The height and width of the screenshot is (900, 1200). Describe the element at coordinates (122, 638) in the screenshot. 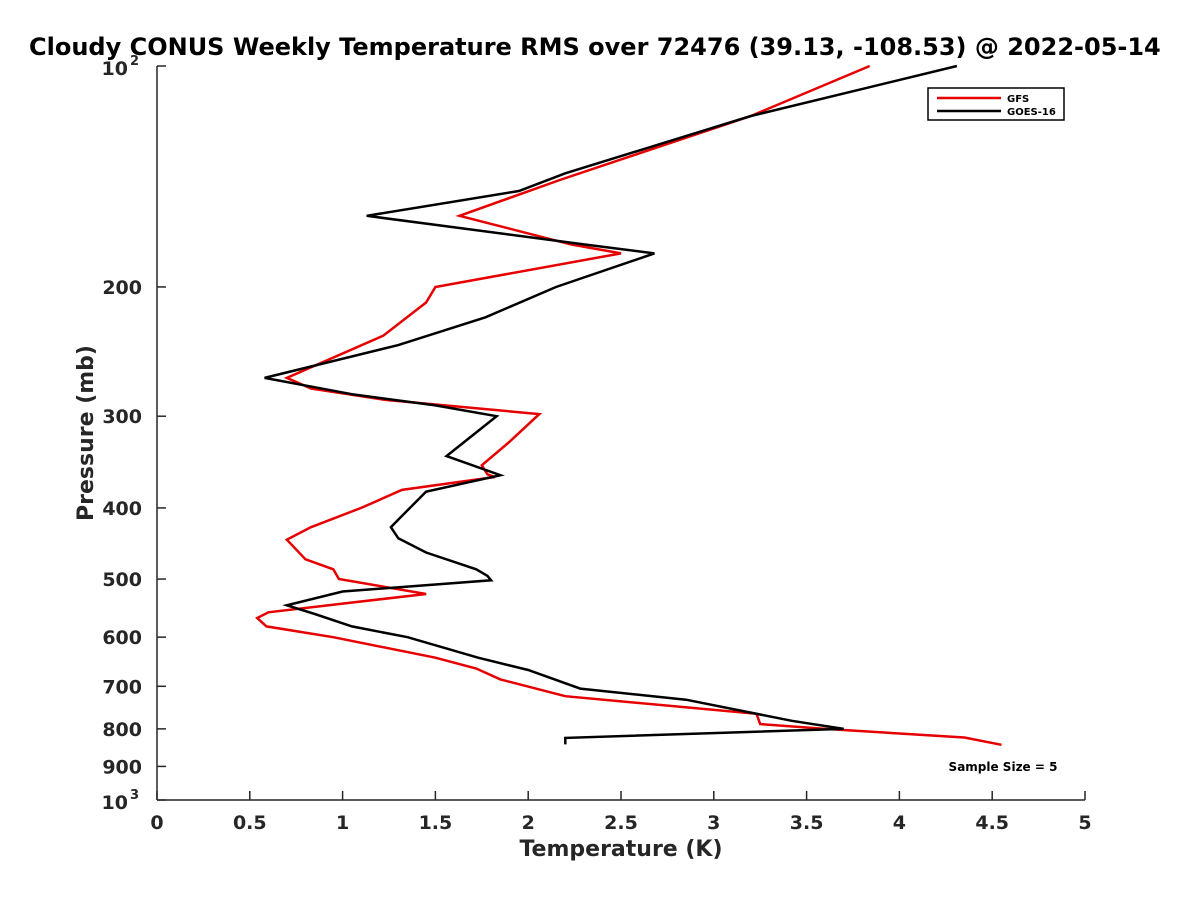

I see `y-tick-label: 600` at that location.